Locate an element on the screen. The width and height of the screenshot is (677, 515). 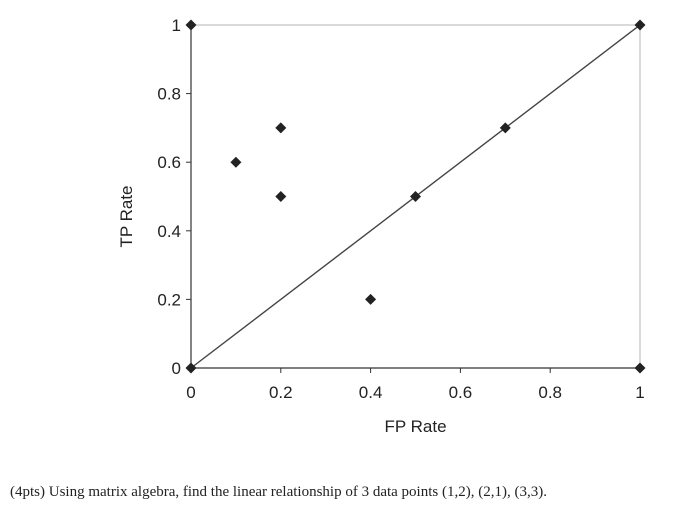
x-axis-ticks: 0 0.2 0.4 0.6 0.8 1 is located at coordinates (415, 385).